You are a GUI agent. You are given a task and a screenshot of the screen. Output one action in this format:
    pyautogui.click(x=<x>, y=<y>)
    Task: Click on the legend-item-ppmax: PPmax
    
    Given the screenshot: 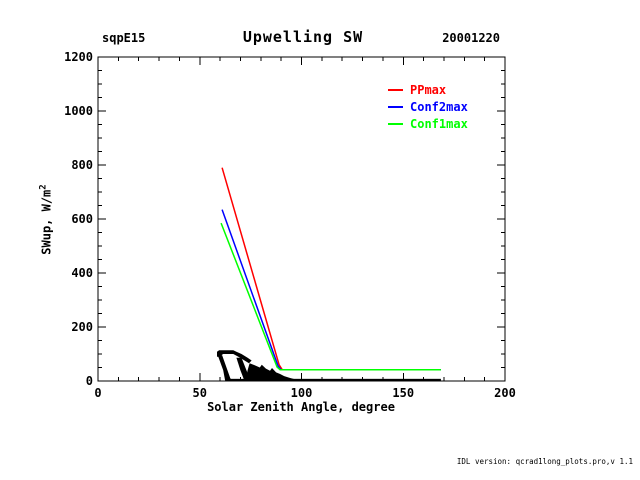 What is the action you would take?
    pyautogui.click(x=428, y=89)
    